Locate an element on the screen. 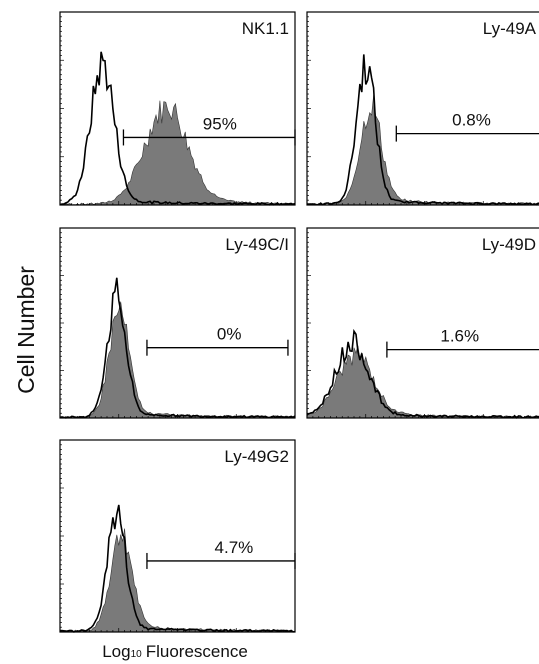  histogram-panel: NK1.1 95% is located at coordinates (177, 108).